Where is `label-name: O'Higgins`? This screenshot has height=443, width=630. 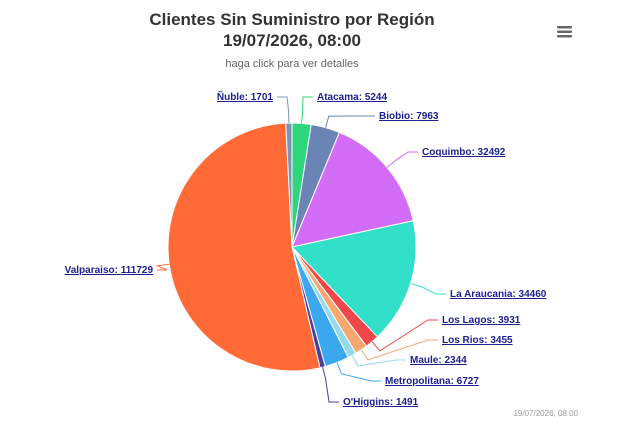 label-name: O'Higgins is located at coordinates (366, 402).